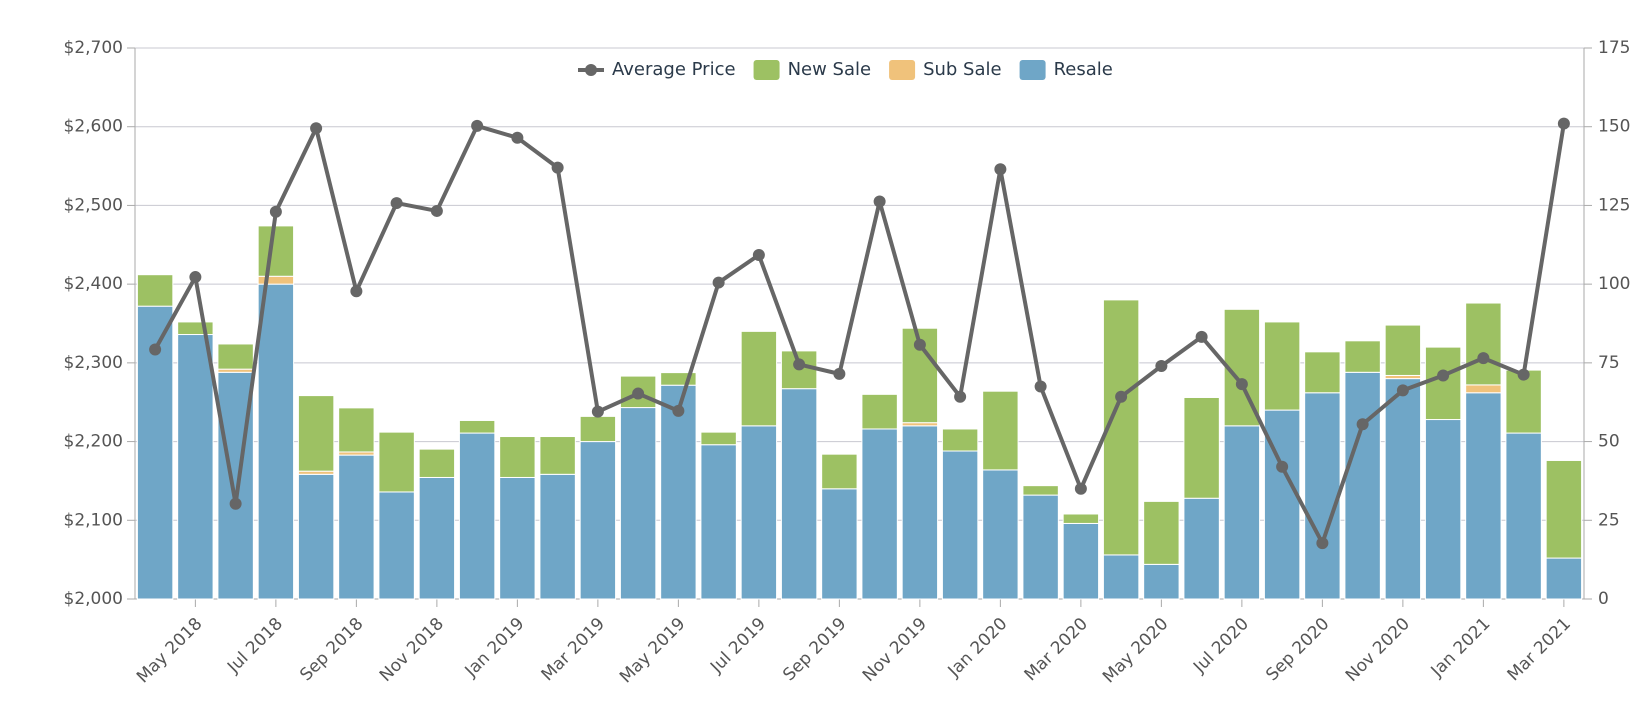 The image size is (1650, 706). Describe the element at coordinates (814, 649) in the screenshot. I see `x-tick-label: Sep 2019` at that location.